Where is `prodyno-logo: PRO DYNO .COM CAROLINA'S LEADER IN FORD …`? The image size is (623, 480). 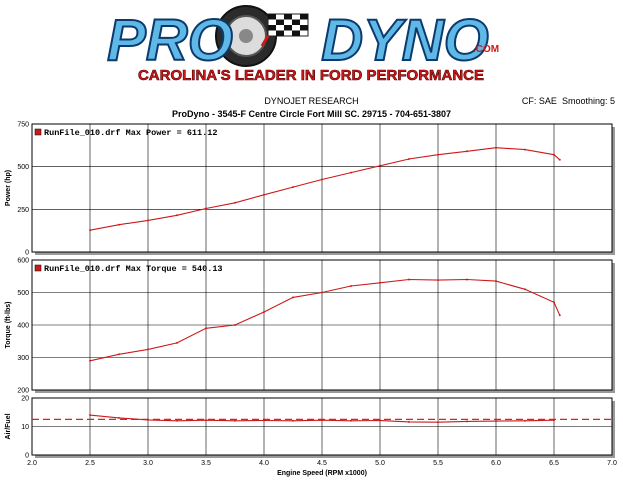 prodyno-logo: PRO DYNO .COM CAROLINA'S LEADER IN FORD … is located at coordinates (302, 44).